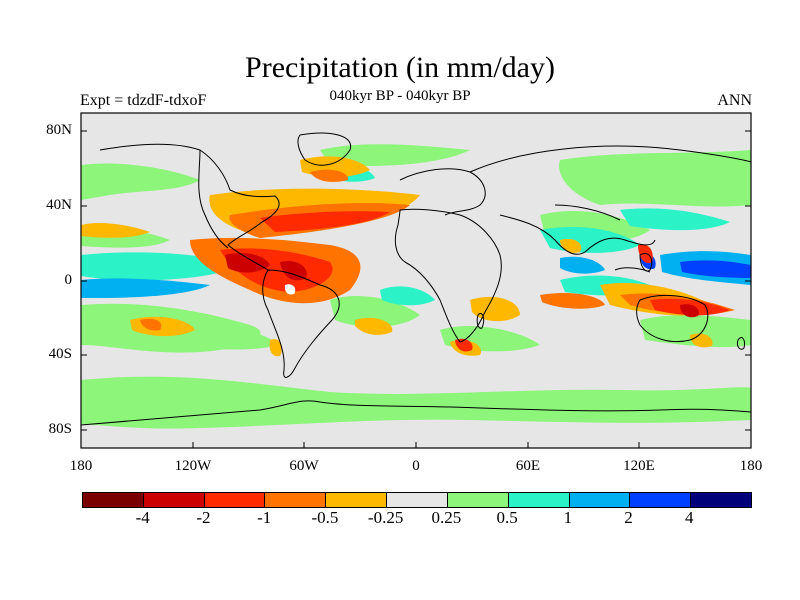 The image size is (800, 600). Describe the element at coordinates (734, 100) in the screenshot. I see `season-label: ANN` at that location.